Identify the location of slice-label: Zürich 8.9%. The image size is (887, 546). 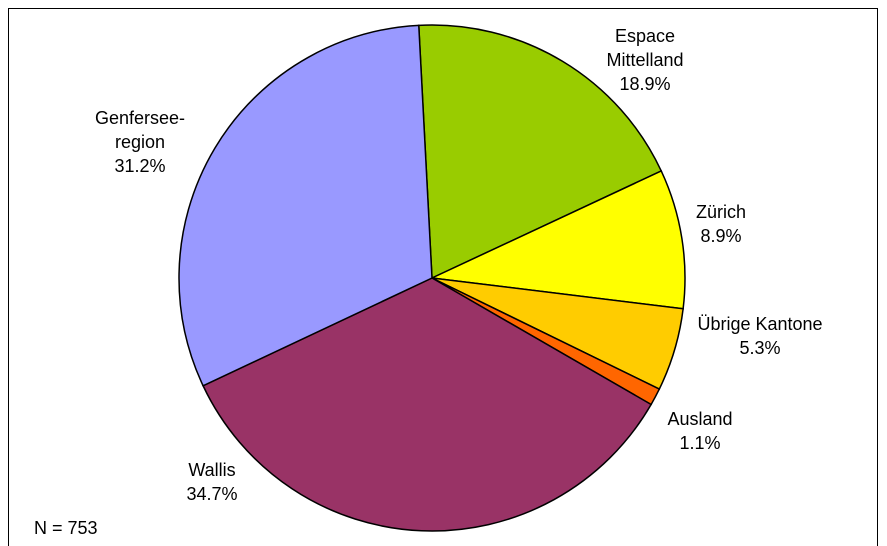
(721, 224).